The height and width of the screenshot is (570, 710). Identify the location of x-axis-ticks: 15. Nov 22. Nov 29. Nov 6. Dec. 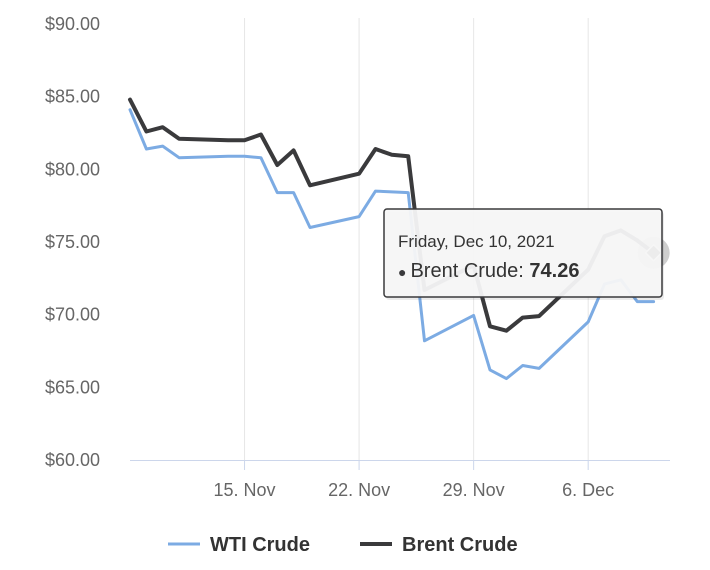
(414, 490).